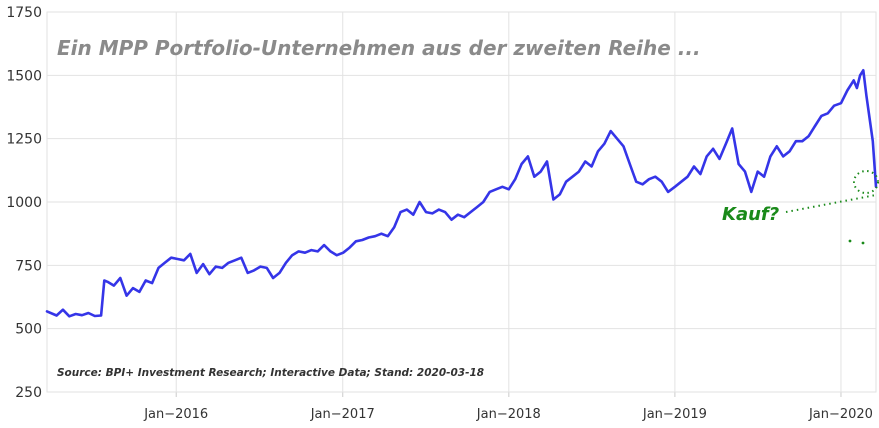  I want to click on y-tick-label: 750, so click(28, 266).